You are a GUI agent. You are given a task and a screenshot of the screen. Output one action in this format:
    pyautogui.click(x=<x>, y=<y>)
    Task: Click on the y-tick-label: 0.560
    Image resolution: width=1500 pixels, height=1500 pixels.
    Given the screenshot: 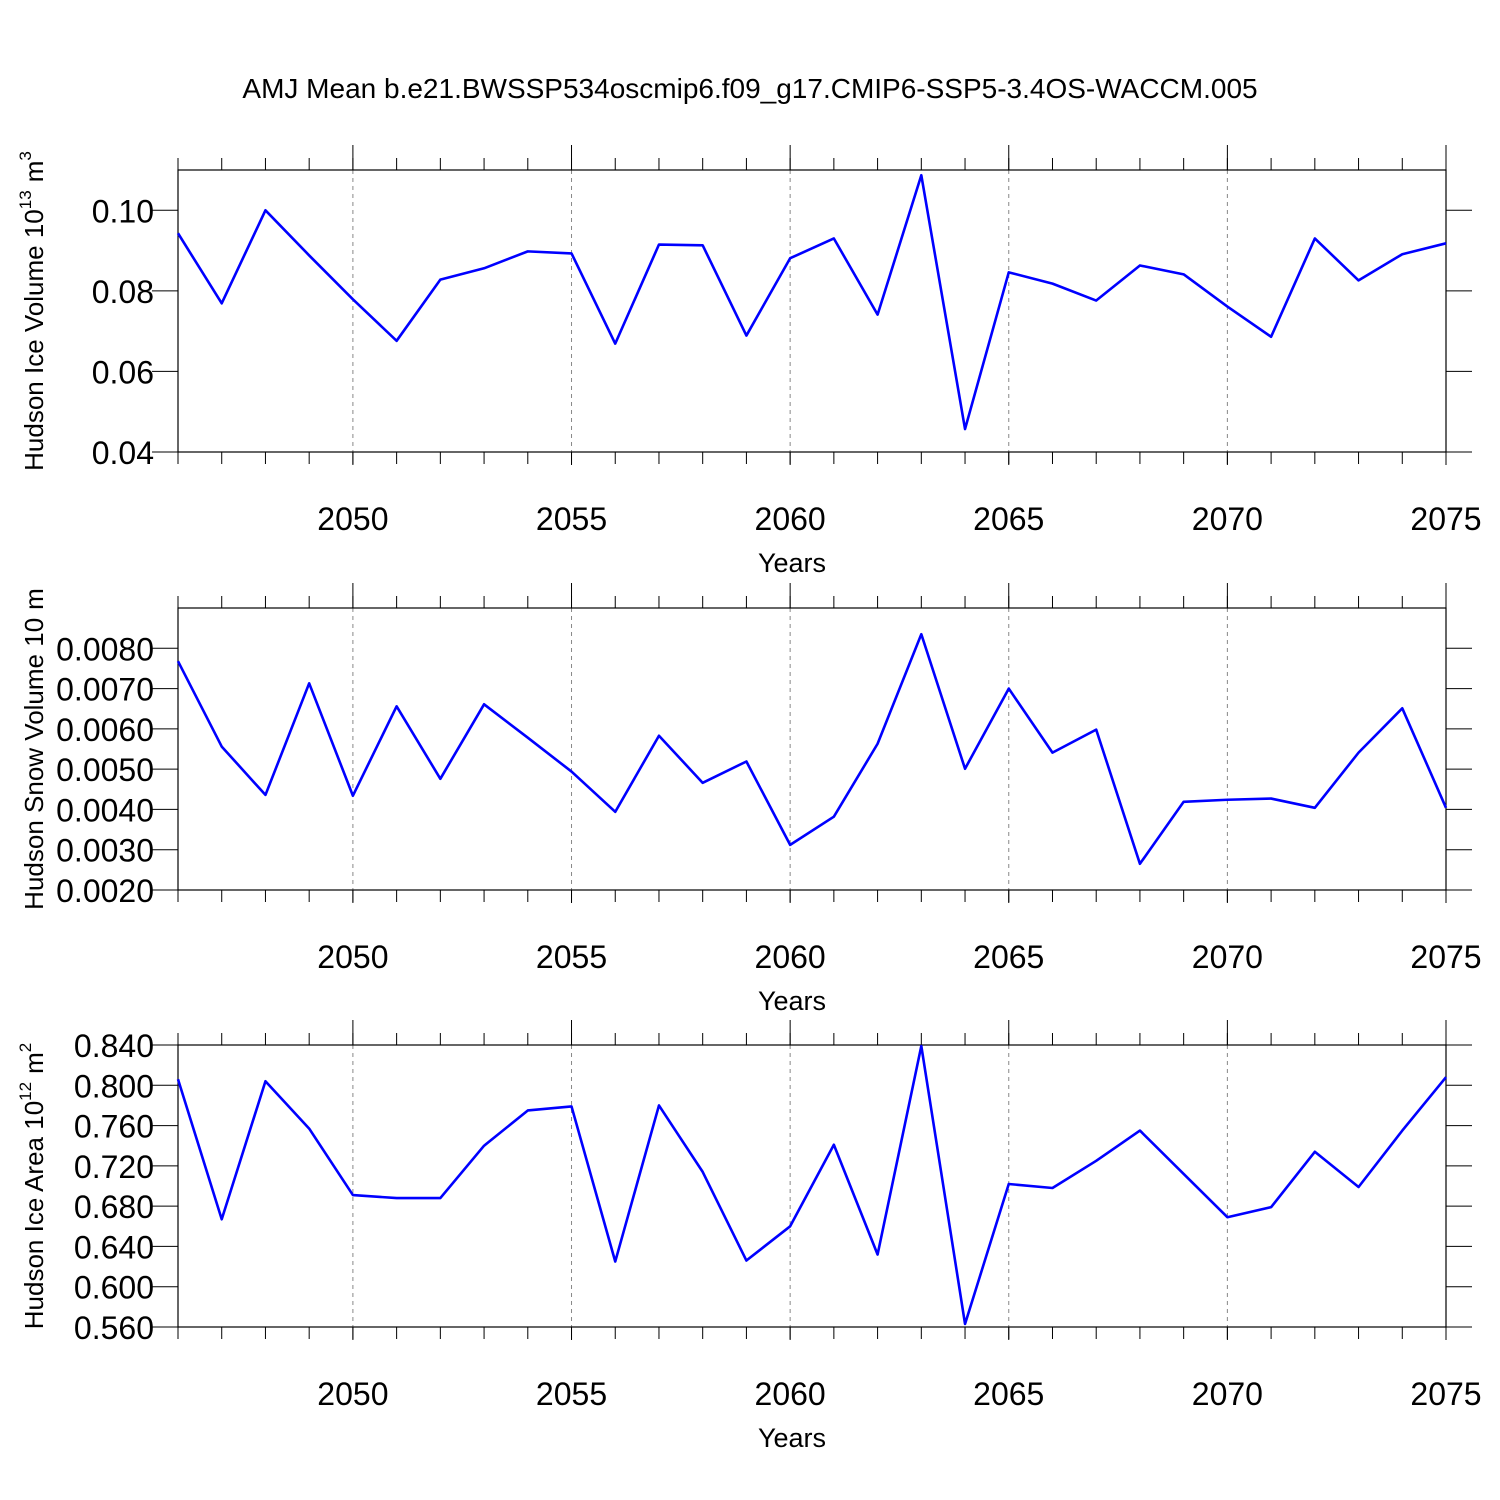 What is the action you would take?
    pyautogui.click(x=114, y=1328)
    